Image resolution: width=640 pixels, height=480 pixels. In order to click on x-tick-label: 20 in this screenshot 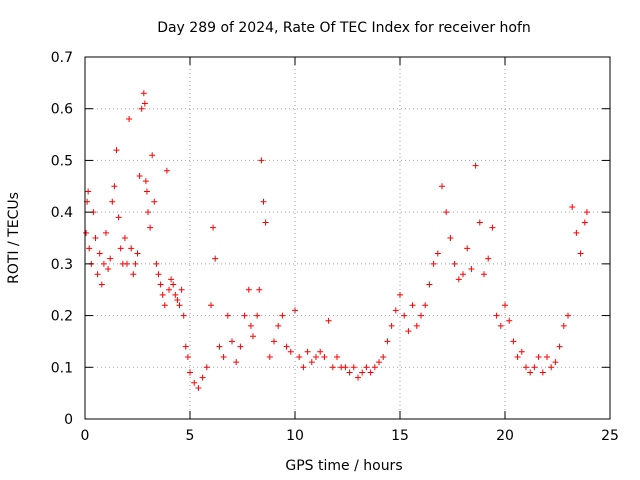, I will do `click(505, 436)`.